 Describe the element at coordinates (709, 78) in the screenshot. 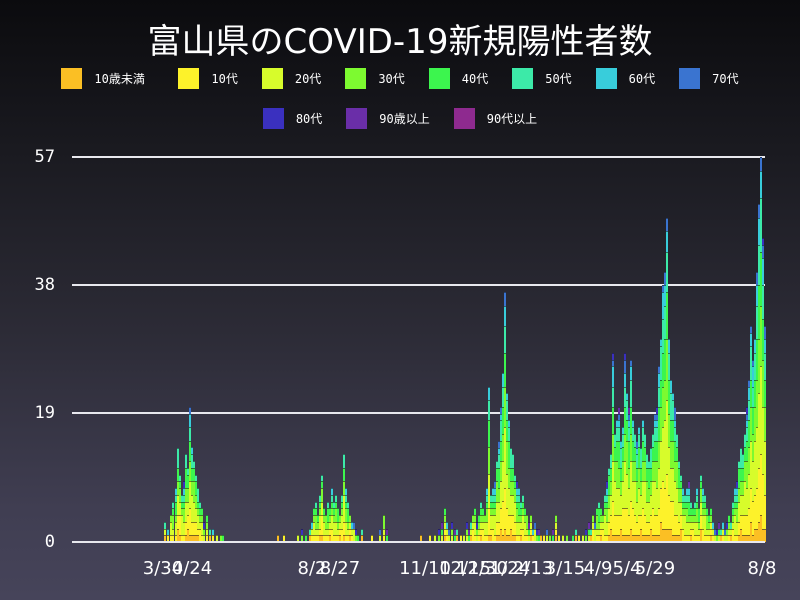

I see `legend-item-70s: 70代` at that location.